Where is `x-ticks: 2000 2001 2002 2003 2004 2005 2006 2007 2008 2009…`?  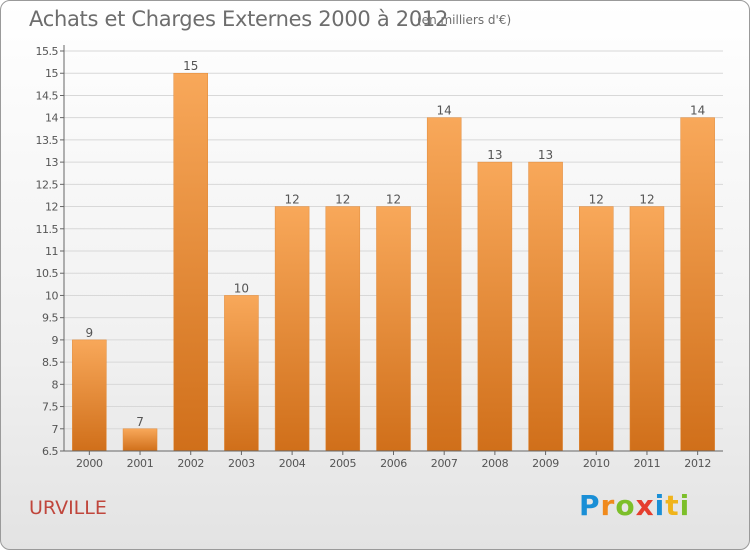 x-ticks: 2000 2001 2002 2003 2004 2005 2006 2007 2008 2009… is located at coordinates (393, 460).